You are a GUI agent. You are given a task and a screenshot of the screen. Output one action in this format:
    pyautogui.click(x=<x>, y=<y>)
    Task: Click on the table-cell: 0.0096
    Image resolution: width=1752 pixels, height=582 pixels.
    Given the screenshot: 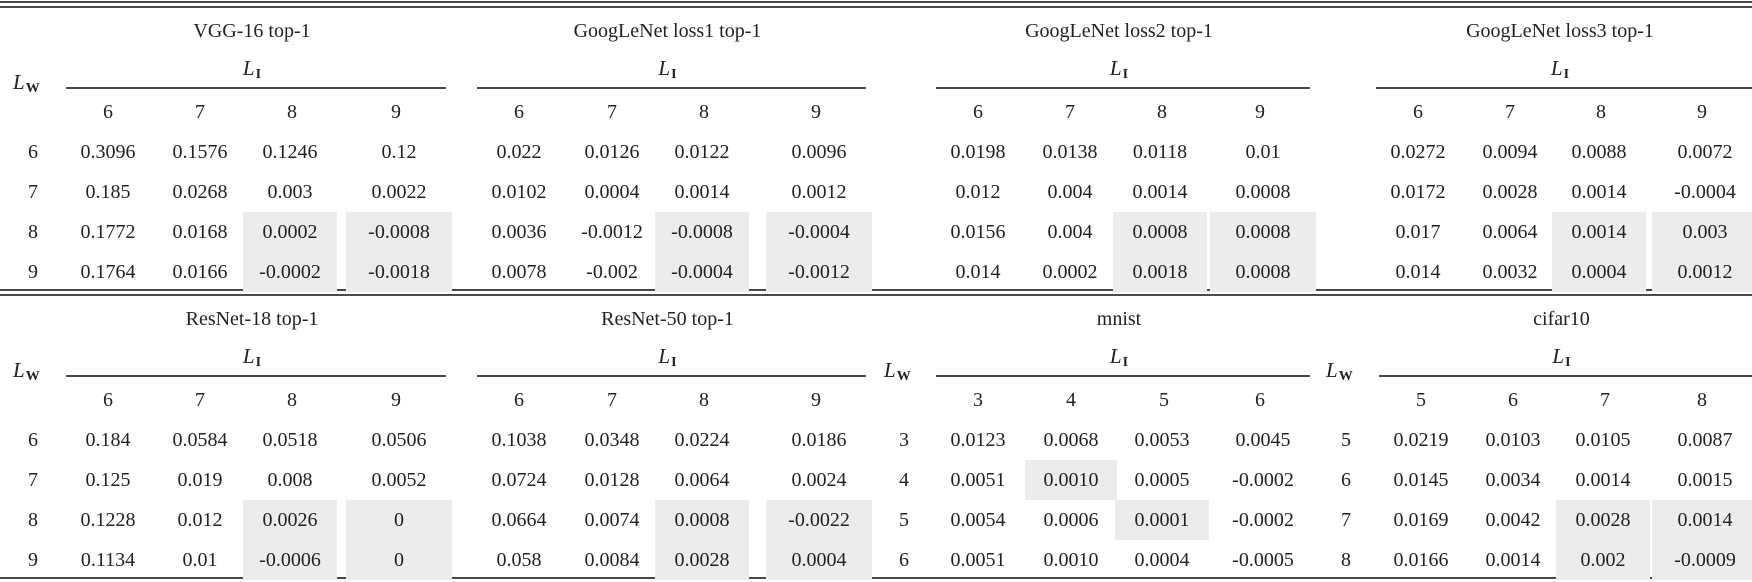 What is the action you would take?
    pyautogui.click(x=819, y=152)
    